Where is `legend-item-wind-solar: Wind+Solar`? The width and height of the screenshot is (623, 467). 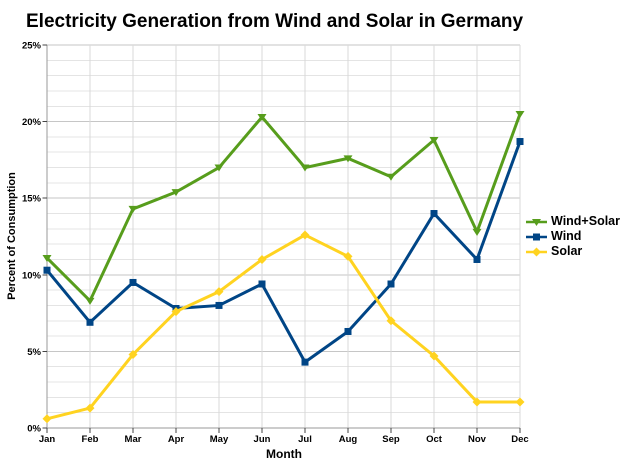 legend-item-wind-solar: Wind+Solar is located at coordinates (572, 221).